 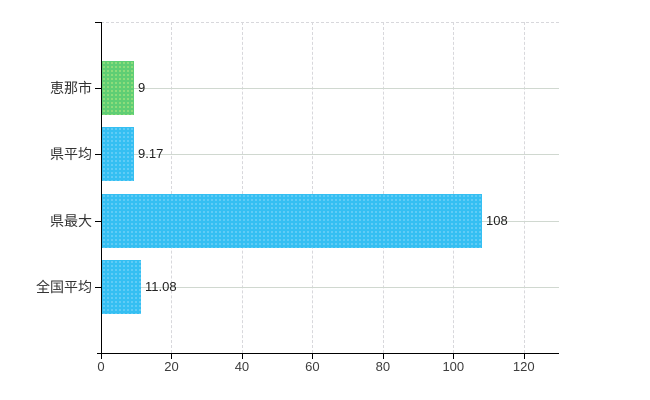 I want to click on x-axis-tick-label: 0, so click(x=101, y=366).